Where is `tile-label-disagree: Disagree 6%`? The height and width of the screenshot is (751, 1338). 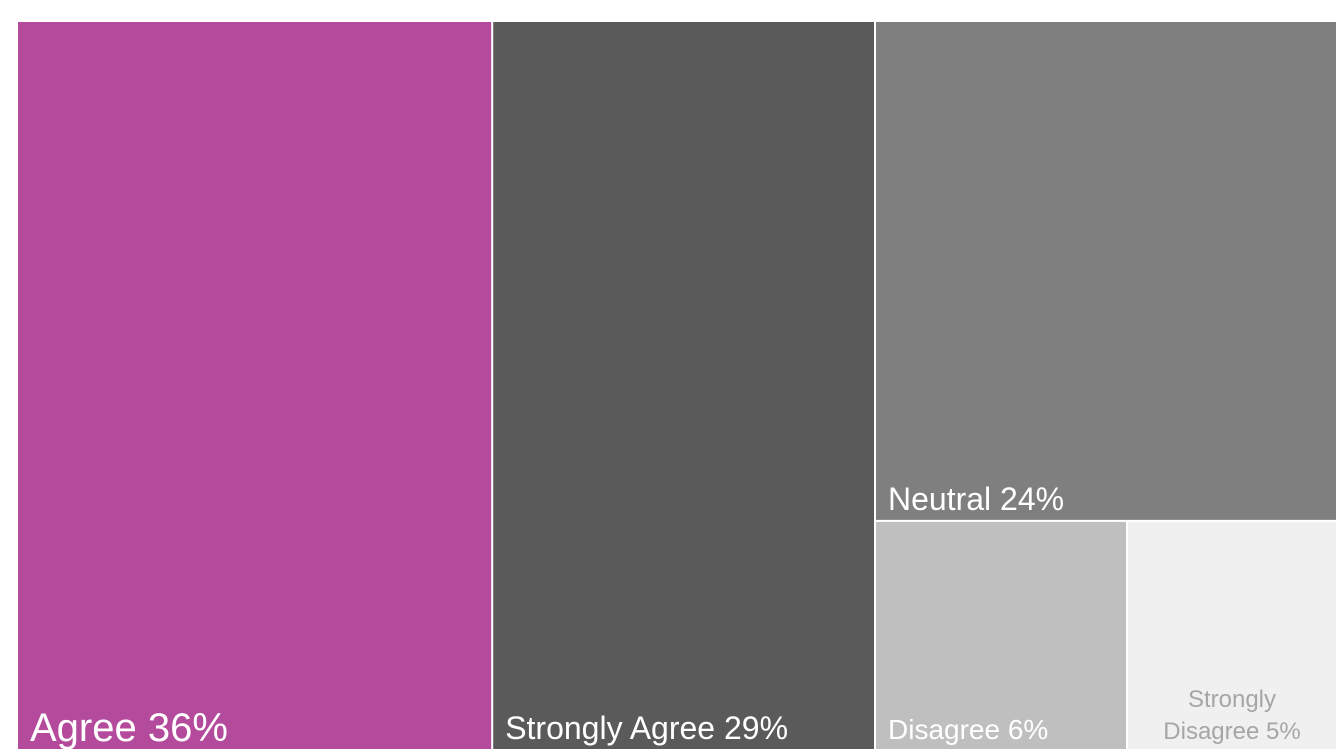 tile-label-disagree: Disagree 6% is located at coordinates (968, 729).